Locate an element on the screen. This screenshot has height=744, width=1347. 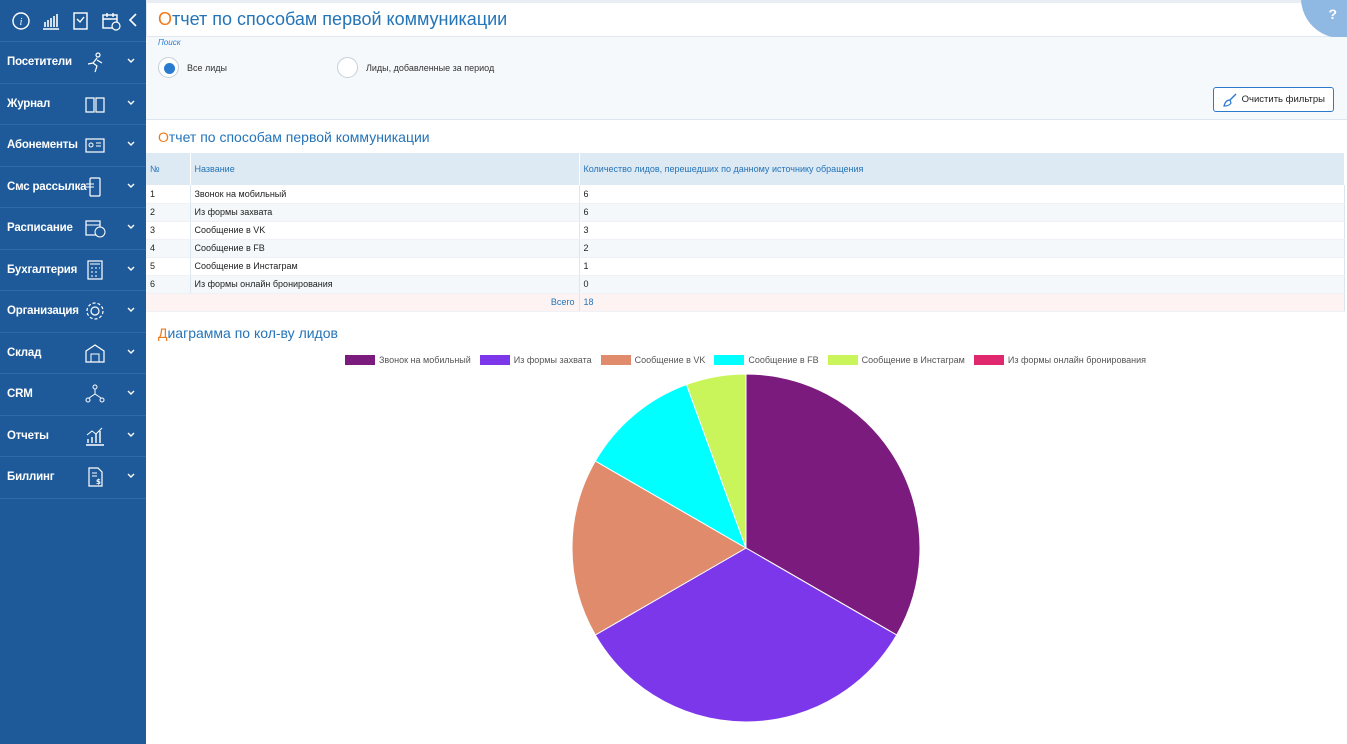
legend-label: Из формы онлайн бронирования is located at coordinates (1077, 360).